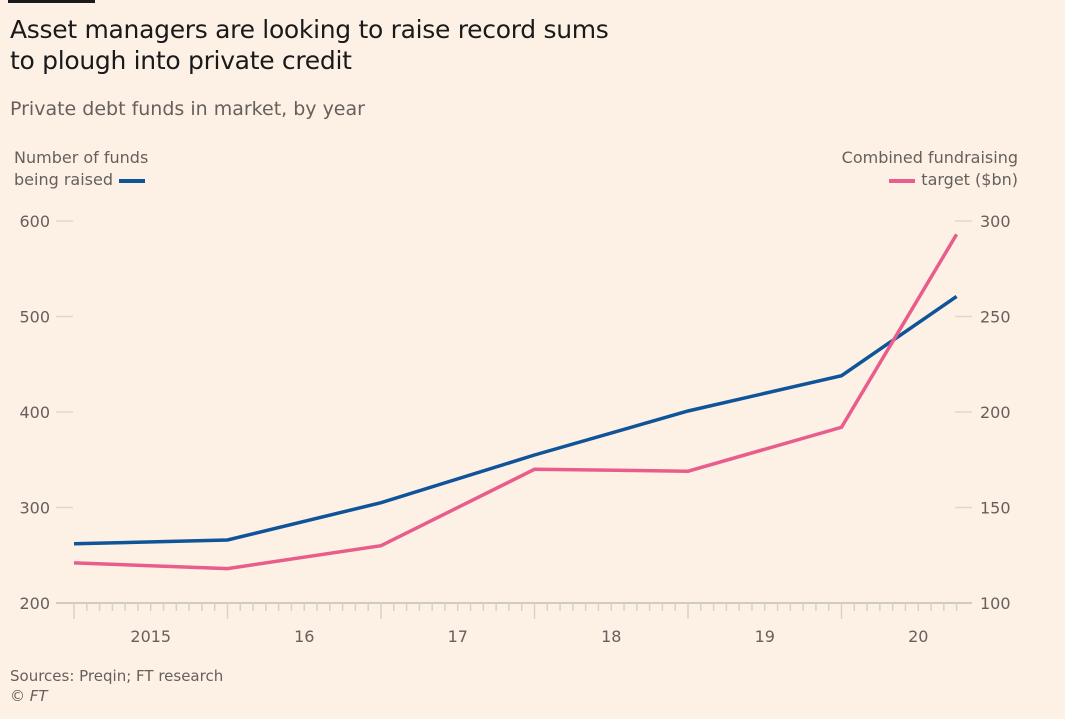  Describe the element at coordinates (930, 169) in the screenshot. I see `legend-right: Combined fundraising target ($bn)` at that location.